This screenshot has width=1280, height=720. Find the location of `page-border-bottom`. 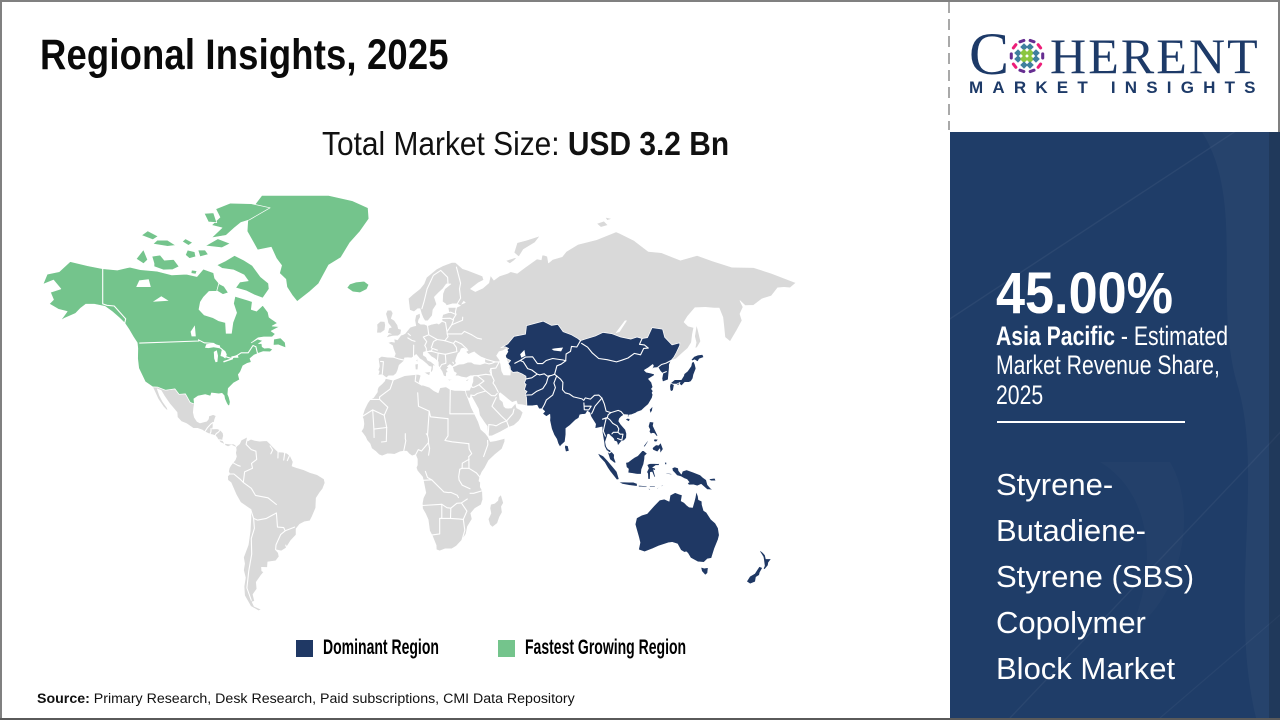

page-border-bottom is located at coordinates (640, 719).